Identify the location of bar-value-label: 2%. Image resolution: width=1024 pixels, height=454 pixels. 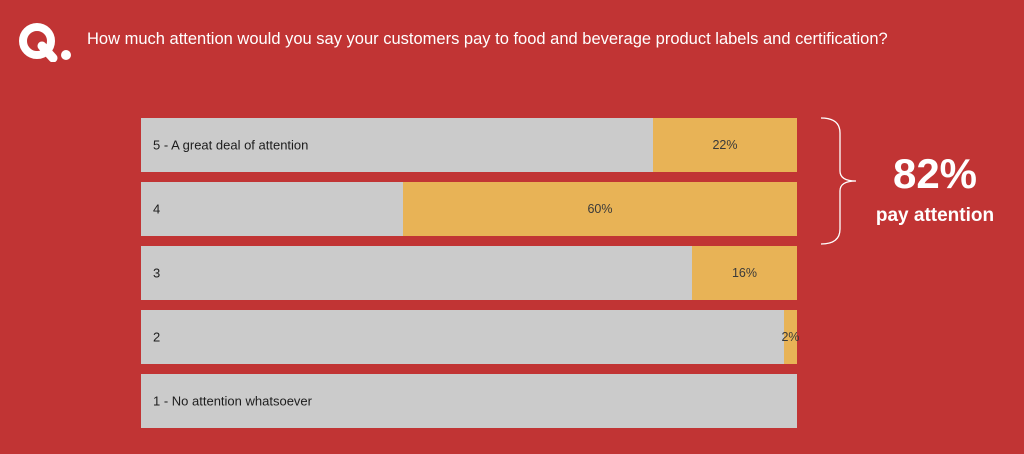
(790, 337).